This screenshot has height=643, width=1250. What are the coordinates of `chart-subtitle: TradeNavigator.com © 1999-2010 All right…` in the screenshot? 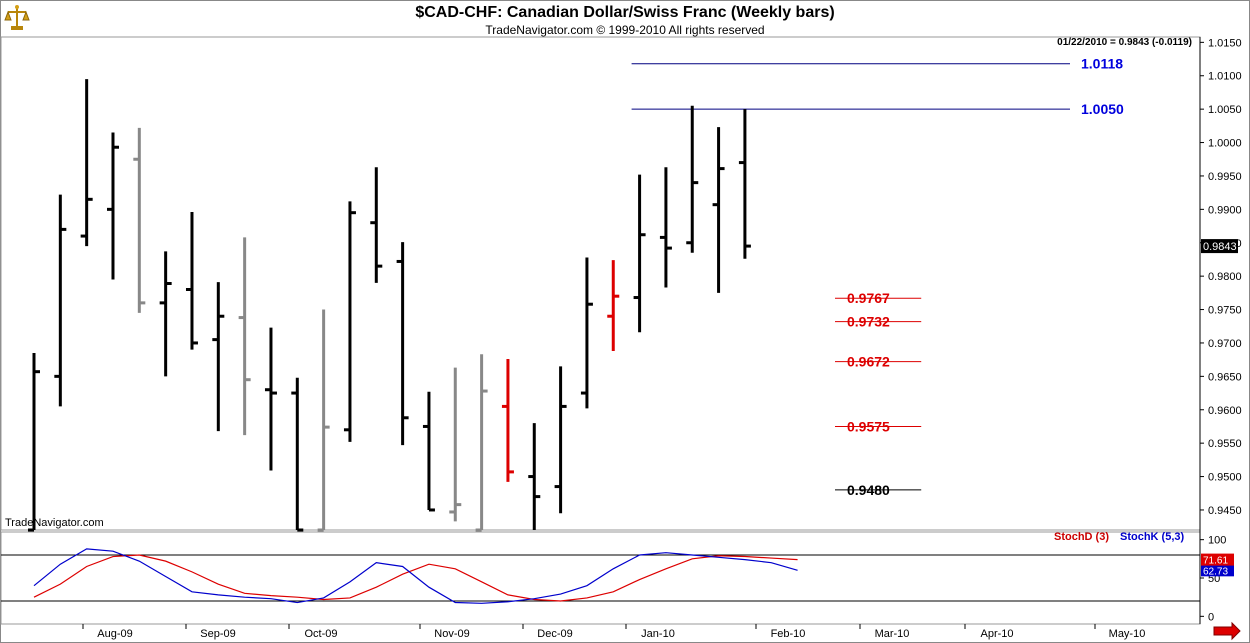 It's located at (625, 30).